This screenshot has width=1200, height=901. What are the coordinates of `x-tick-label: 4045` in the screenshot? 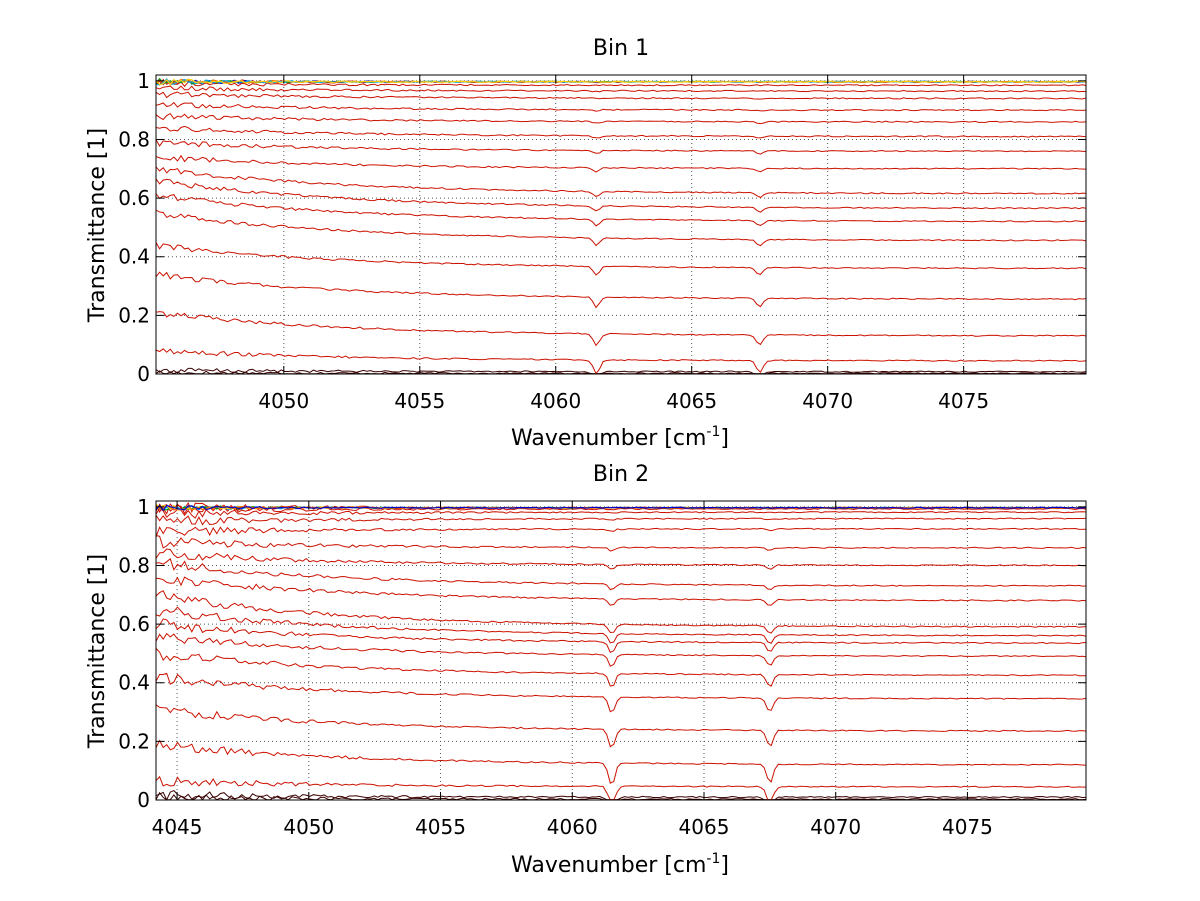 It's located at (177, 827).